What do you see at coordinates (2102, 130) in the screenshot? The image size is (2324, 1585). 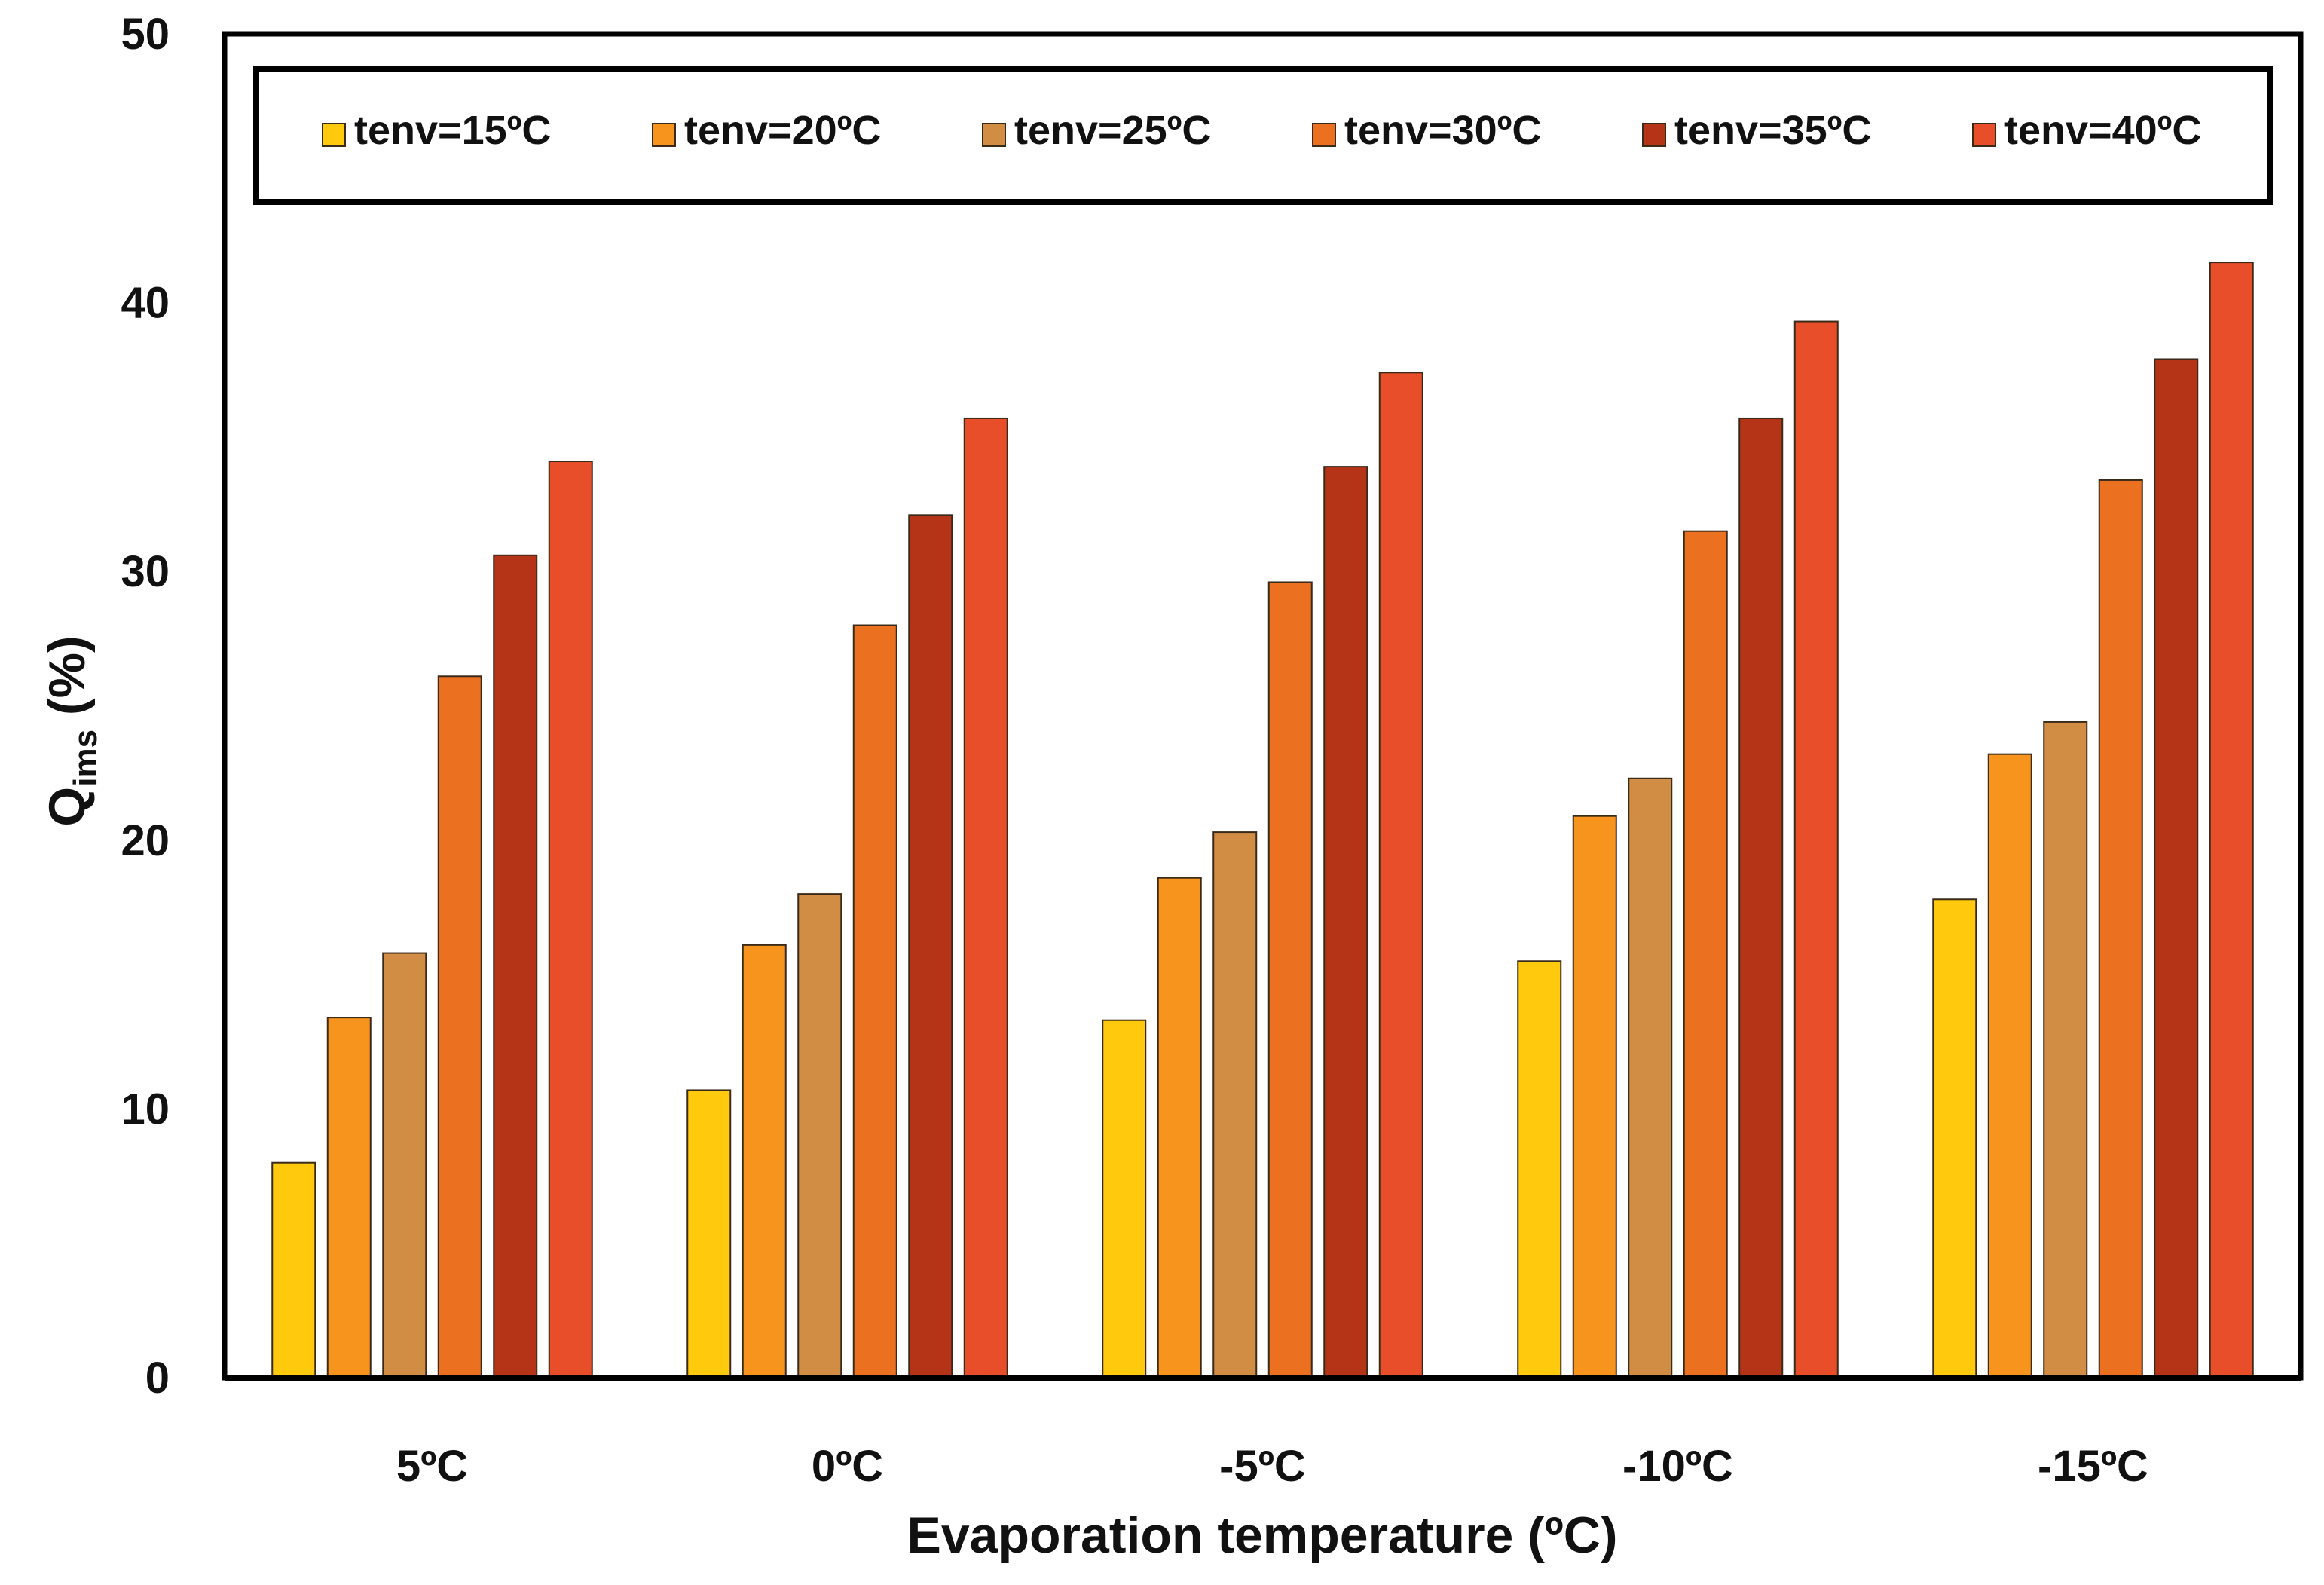 I see `legend-label: tenv=40ºC` at bounding box center [2102, 130].